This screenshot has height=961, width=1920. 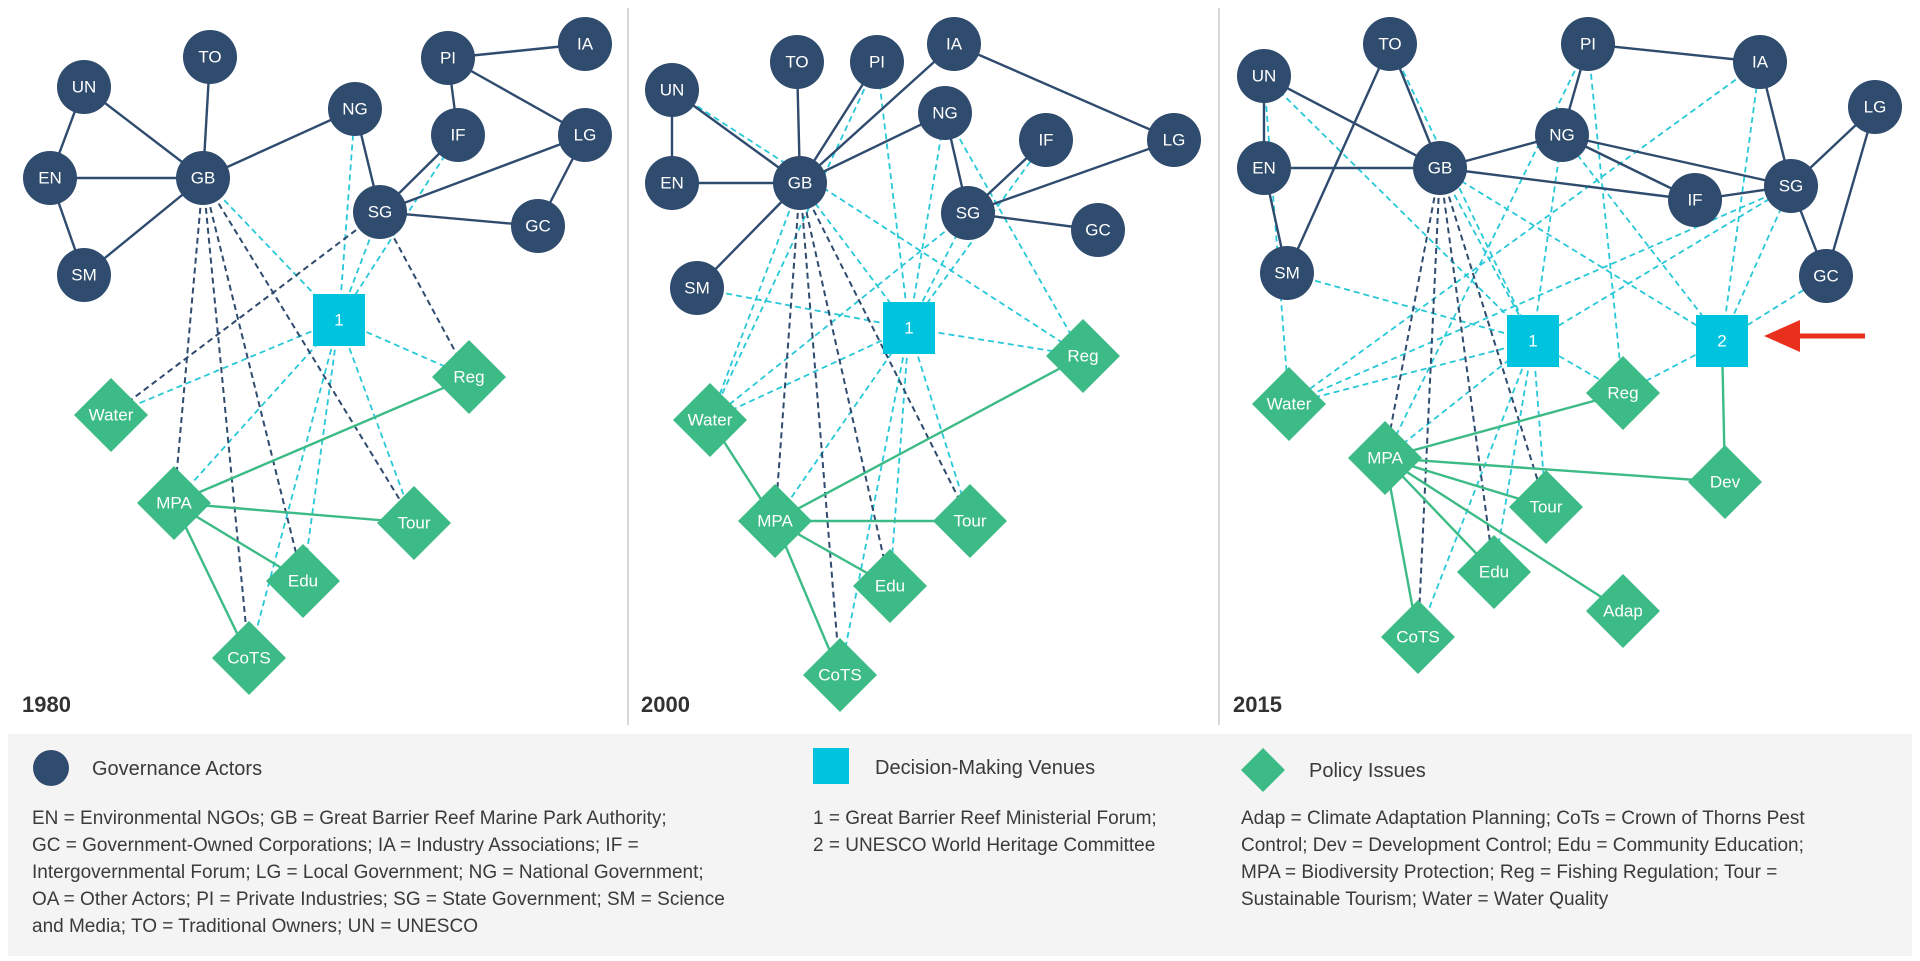 I want to click on node-label: GC, so click(x=1098, y=230).